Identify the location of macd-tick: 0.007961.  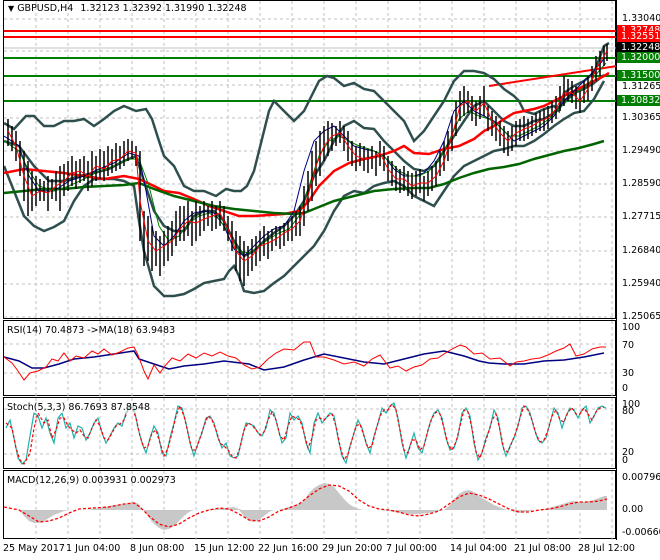
(641, 477).